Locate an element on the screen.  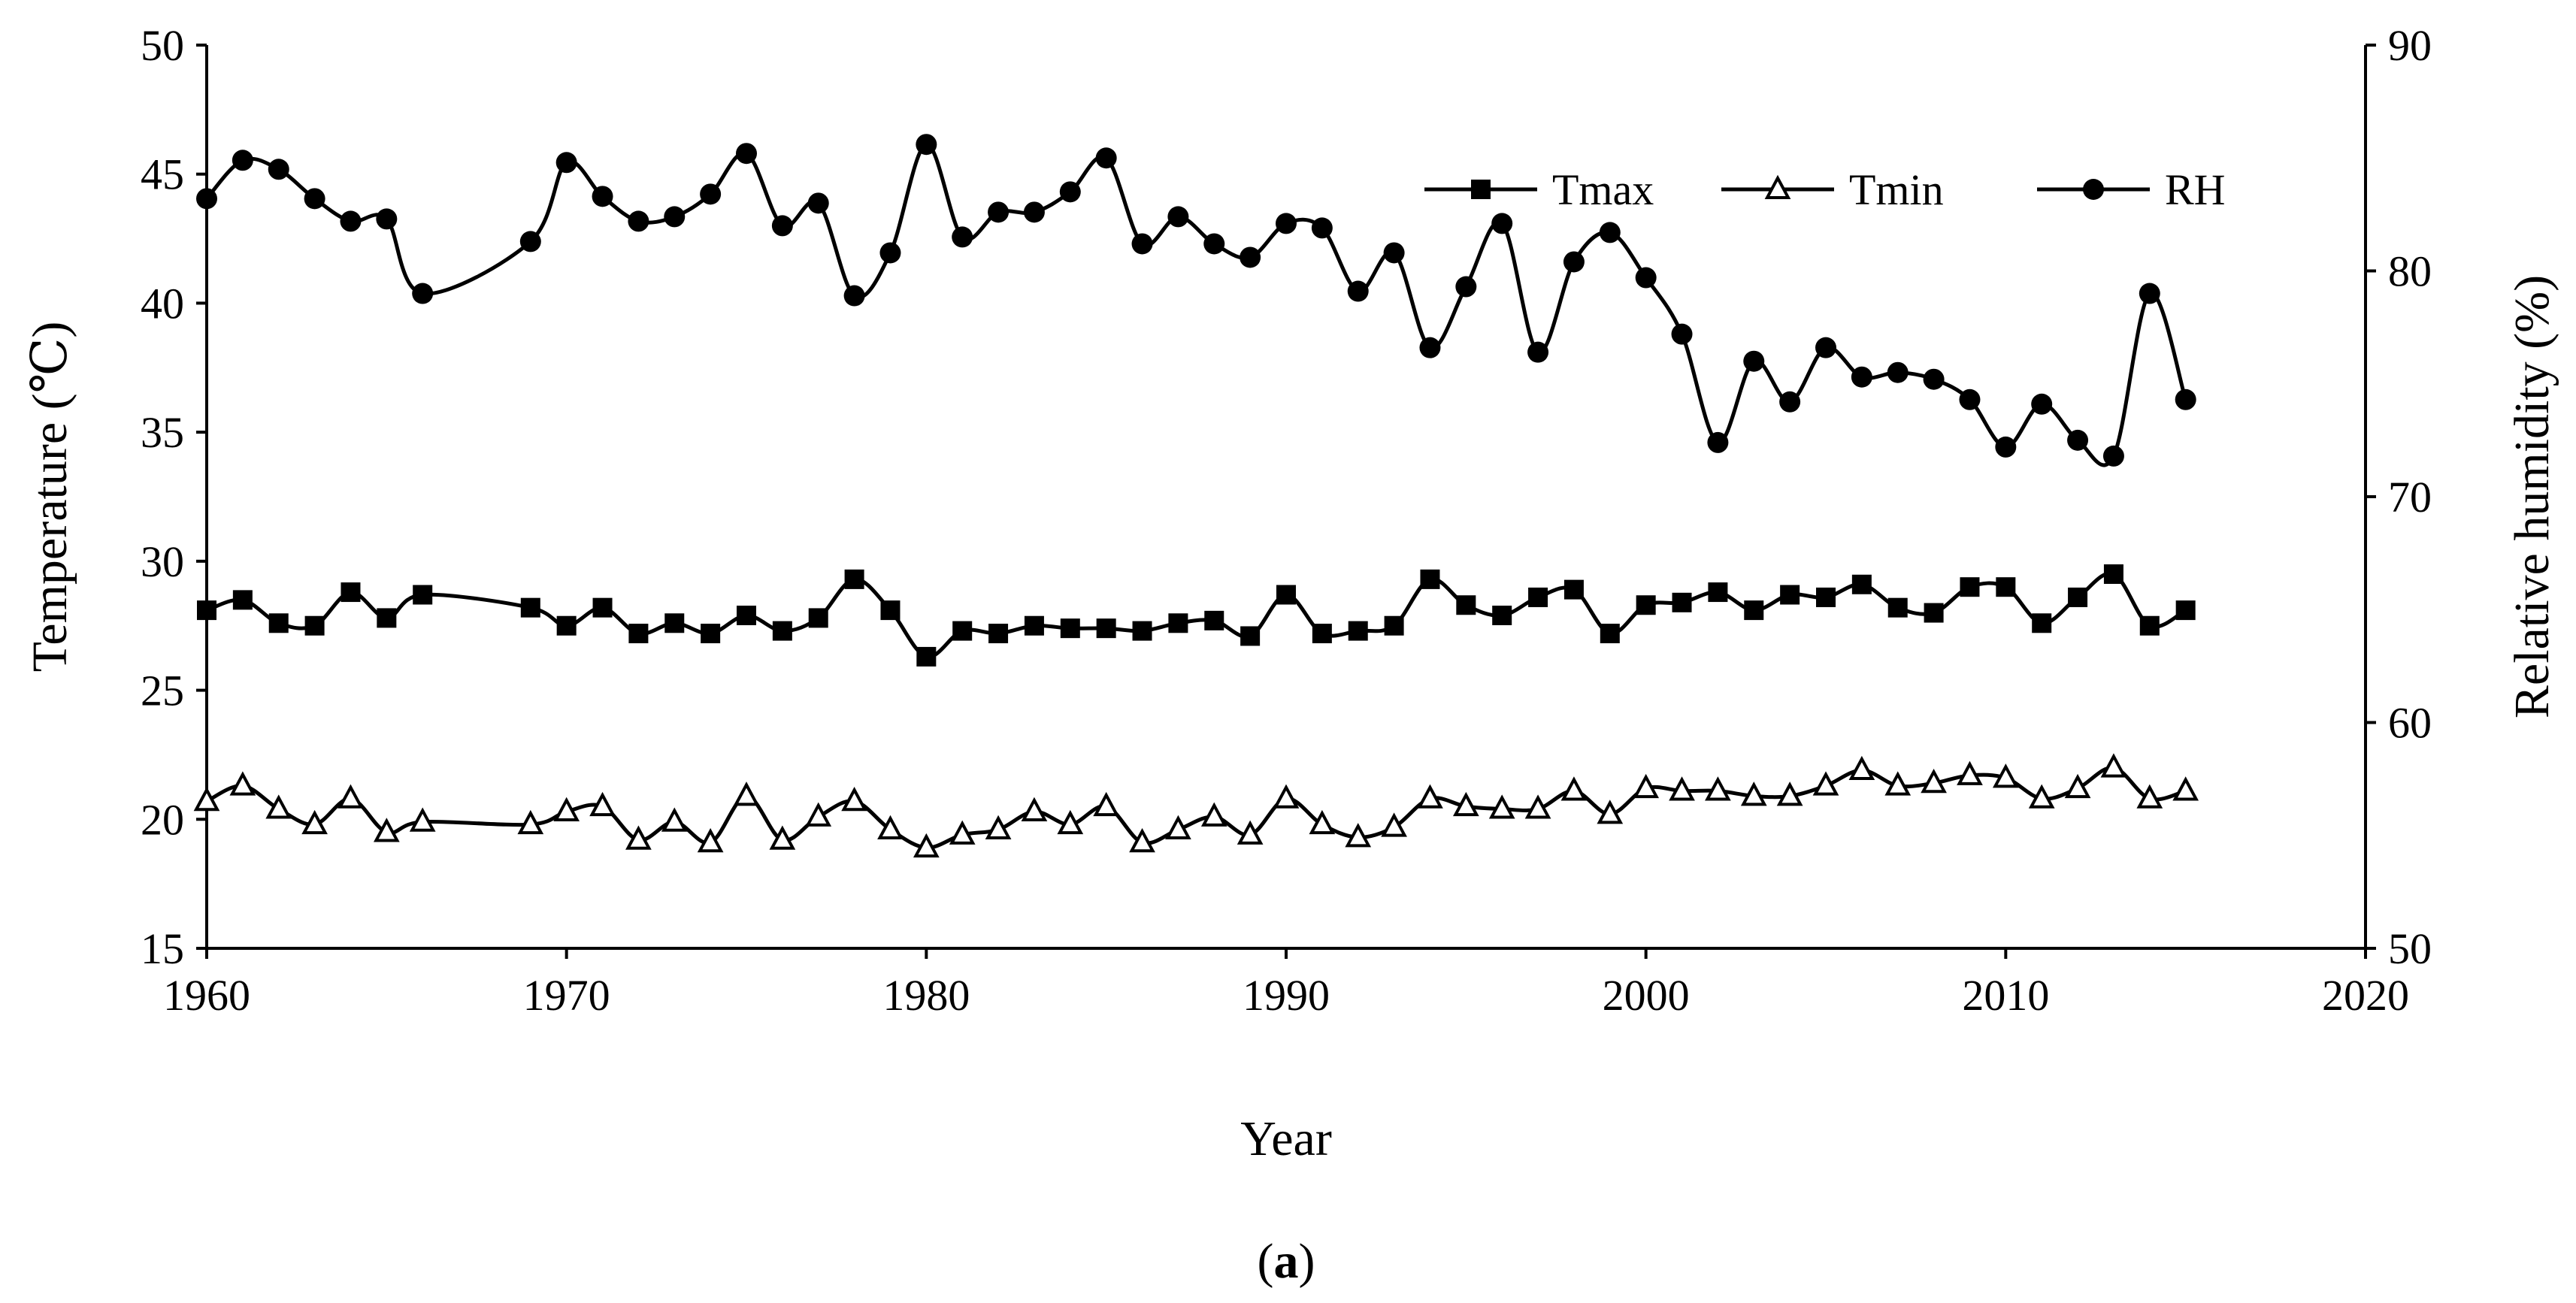
legend-marker-rh is located at coordinates (2093, 189).